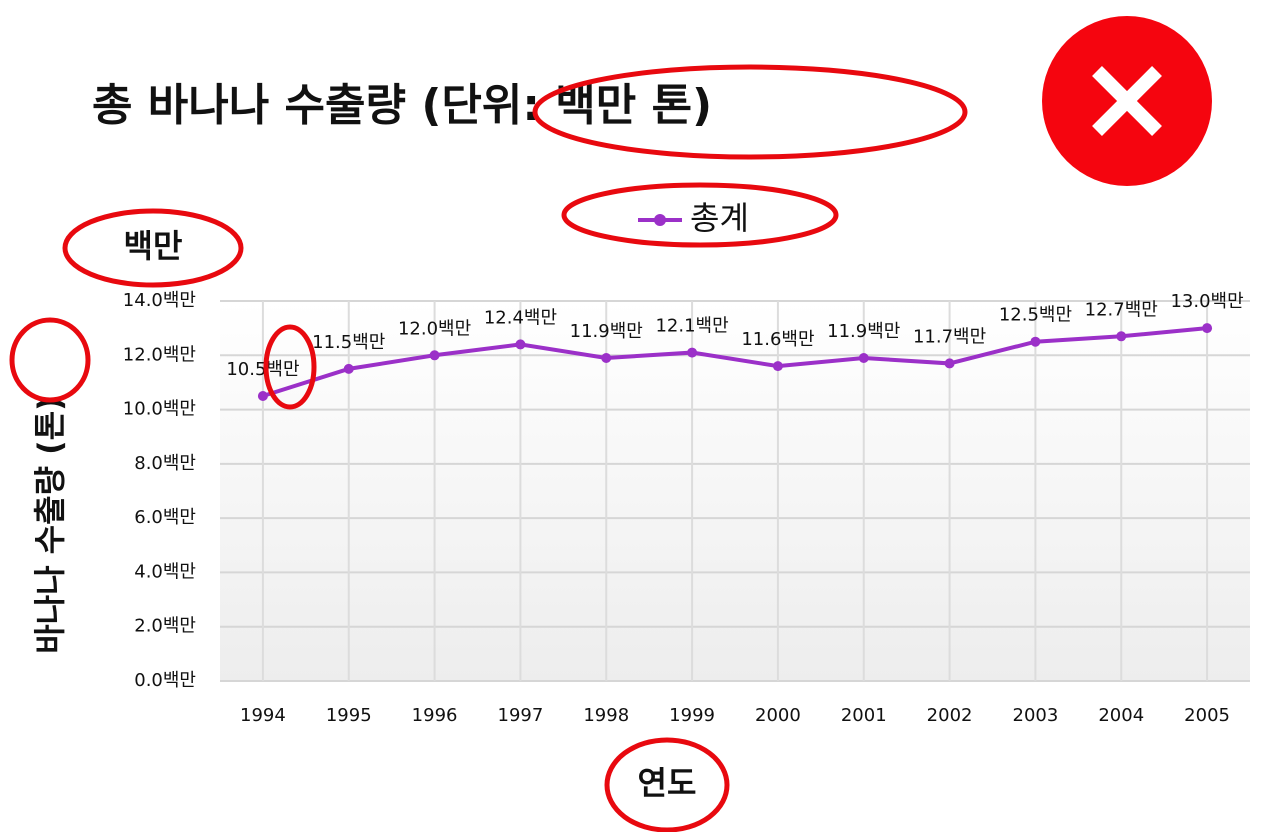  I want to click on y-tick-label: 2.0백만, so click(165, 626).